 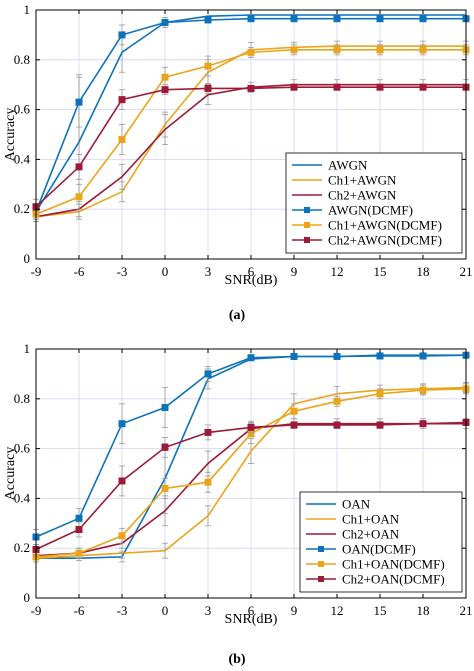 What do you see at coordinates (370, 210) in the screenshot?
I see `legend-label: AWGN(DCMF)` at bounding box center [370, 210].